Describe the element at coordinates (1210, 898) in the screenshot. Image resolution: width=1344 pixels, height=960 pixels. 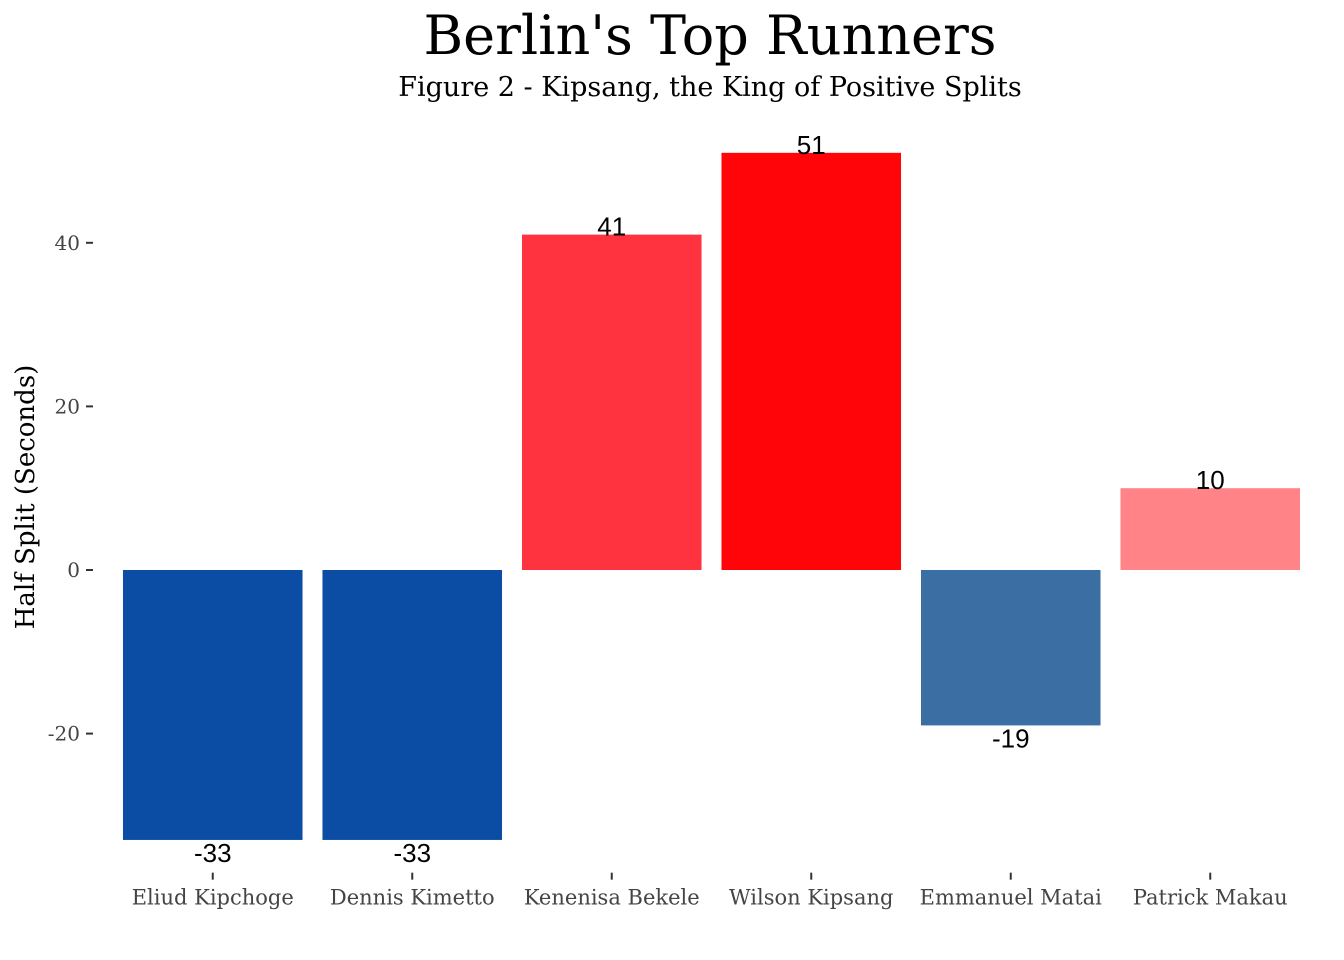
I see `x-tick-label: Patrick Makau` at that location.